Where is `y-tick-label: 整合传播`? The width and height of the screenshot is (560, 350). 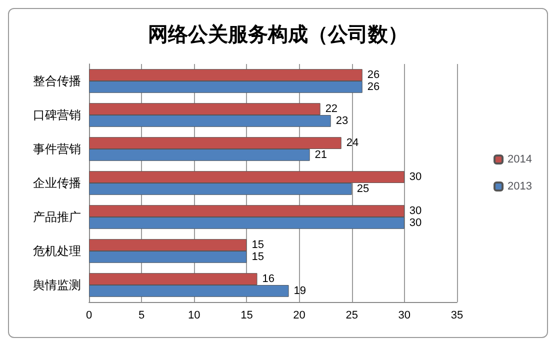
y-tick-label: 整合传播 is located at coordinates (57, 81).